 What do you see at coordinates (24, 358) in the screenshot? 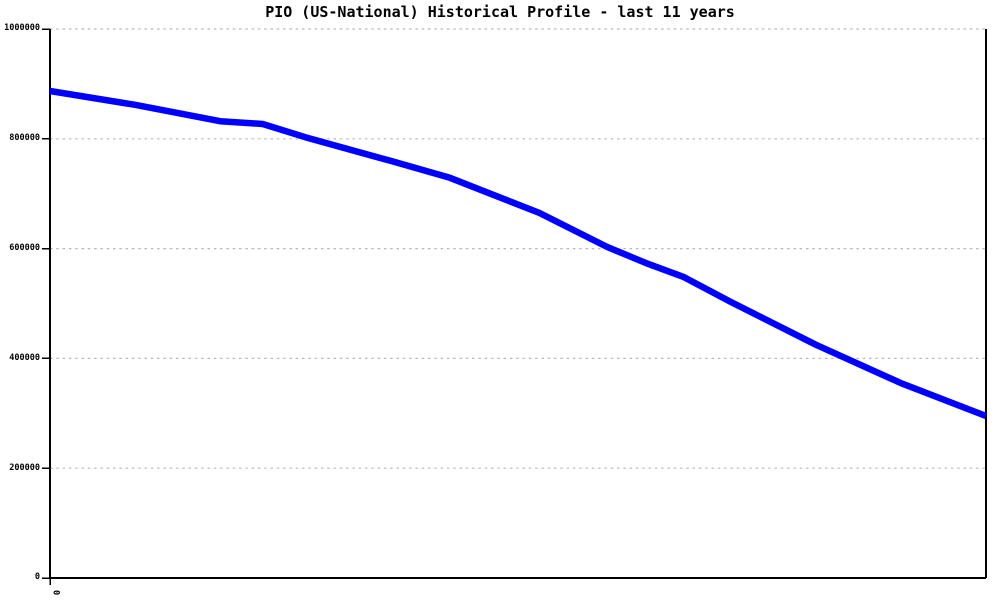
I see `y-tick-label: 400000` at bounding box center [24, 358].